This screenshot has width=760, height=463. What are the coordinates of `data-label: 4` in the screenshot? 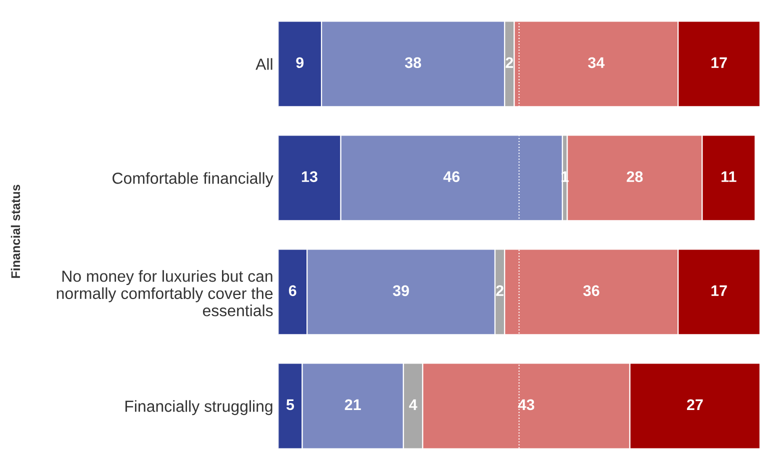 It's located at (413, 404).